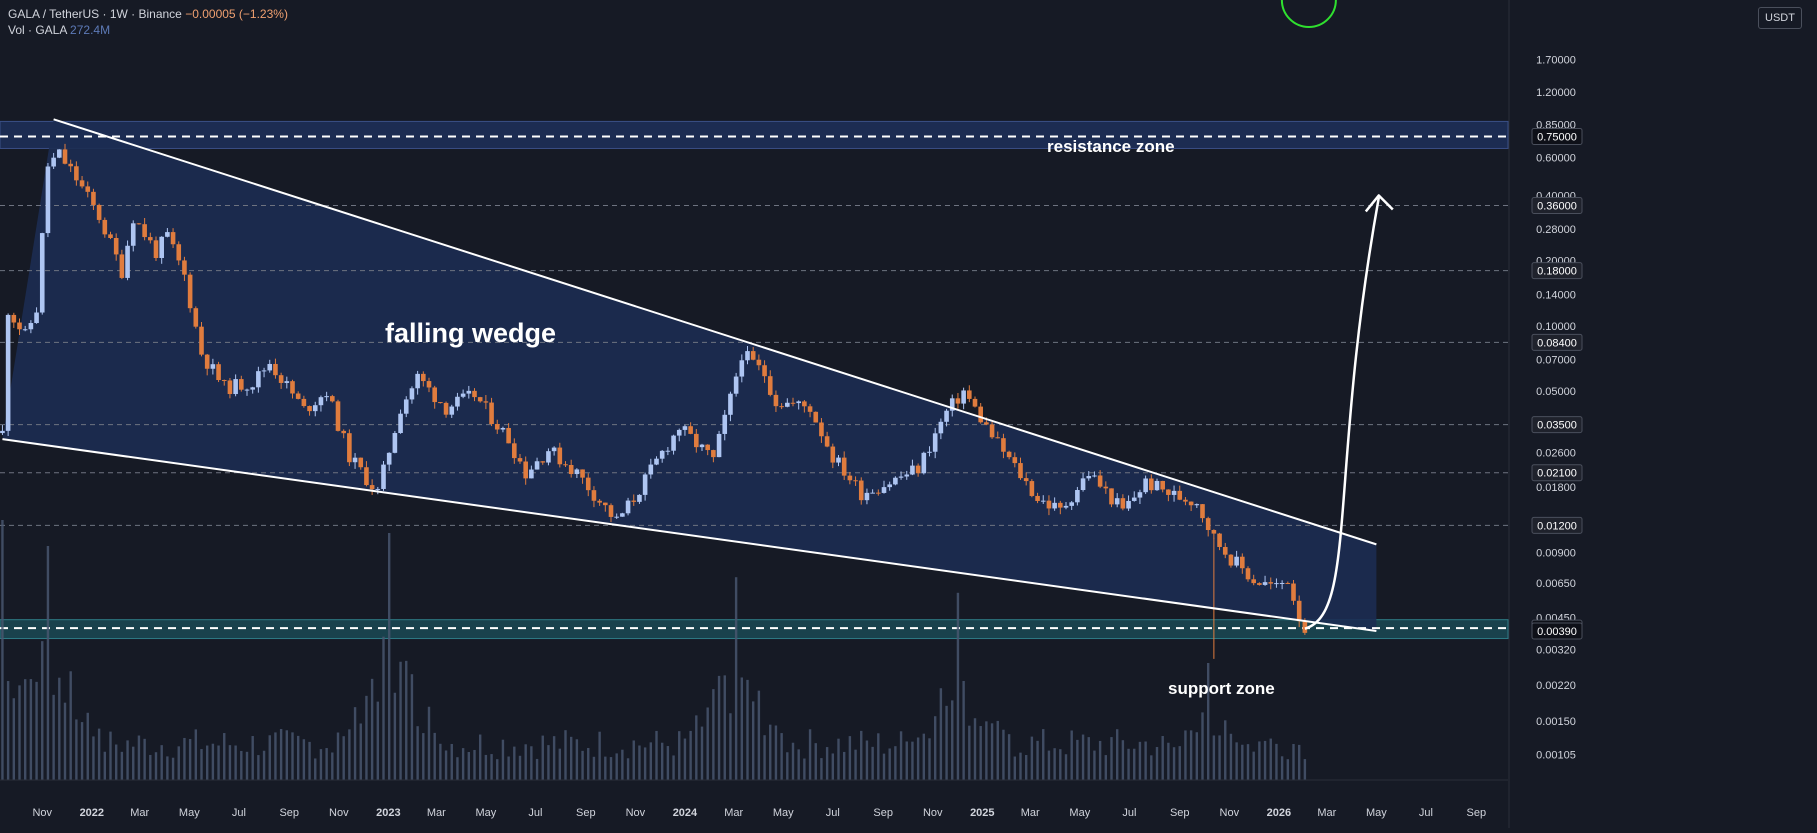 The height and width of the screenshot is (833, 1817). Describe the element at coordinates (1030, 813) in the screenshot. I see `time-tick-label: Mar` at that location.